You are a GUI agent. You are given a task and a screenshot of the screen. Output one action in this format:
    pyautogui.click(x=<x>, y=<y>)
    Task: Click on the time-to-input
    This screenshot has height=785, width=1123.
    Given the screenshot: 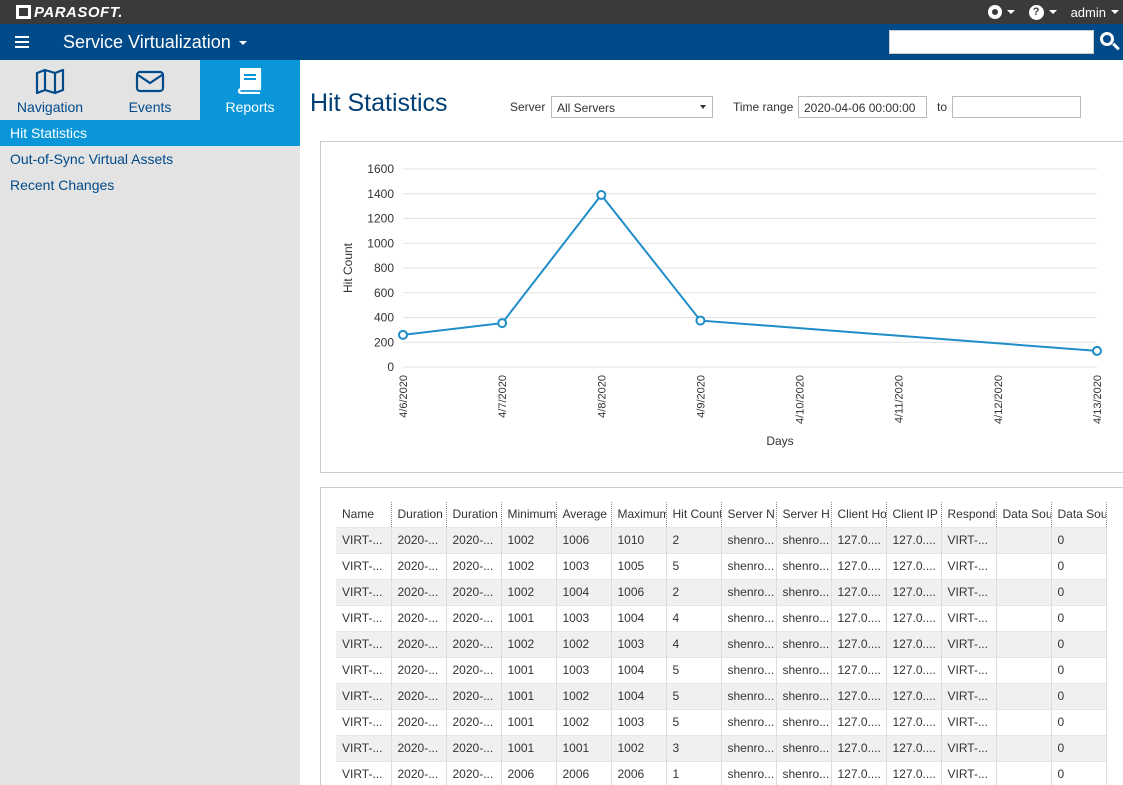 What is the action you would take?
    pyautogui.click(x=1016, y=107)
    